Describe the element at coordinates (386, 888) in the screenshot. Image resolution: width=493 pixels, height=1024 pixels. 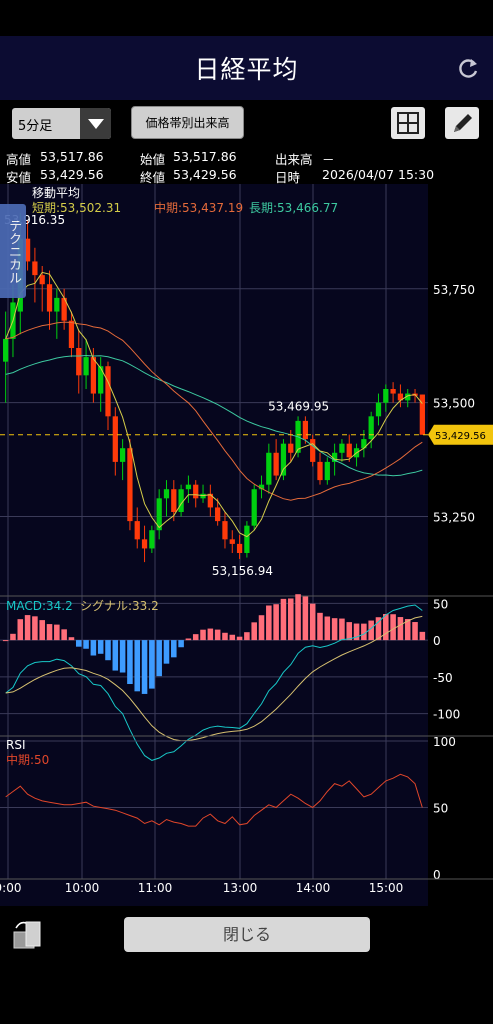
I see `x-tick-label: 15:00` at that location.